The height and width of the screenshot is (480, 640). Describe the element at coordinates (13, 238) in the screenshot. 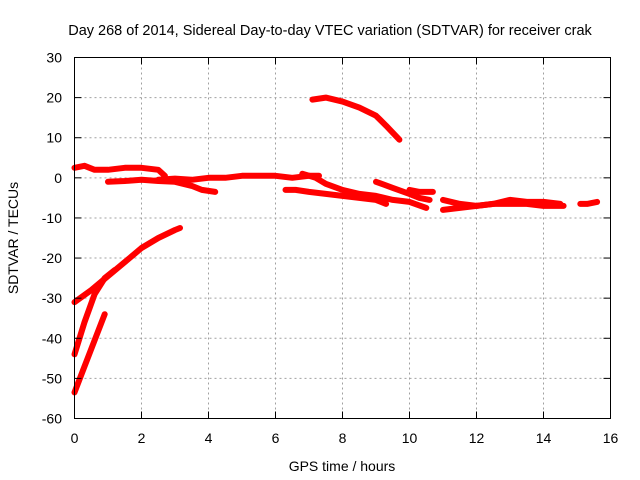

I see `y-axis-label: SDTVAR / TECUs` at that location.